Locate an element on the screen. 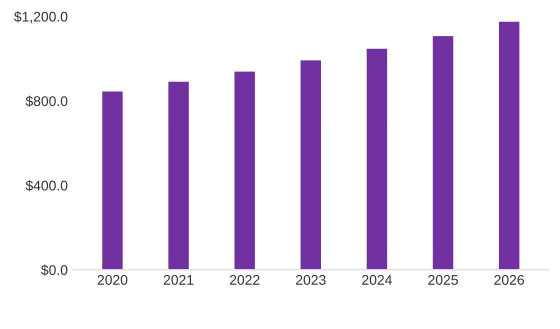 The image size is (560, 329). y-tick-label: $1,200.0 is located at coordinates (41, 17).